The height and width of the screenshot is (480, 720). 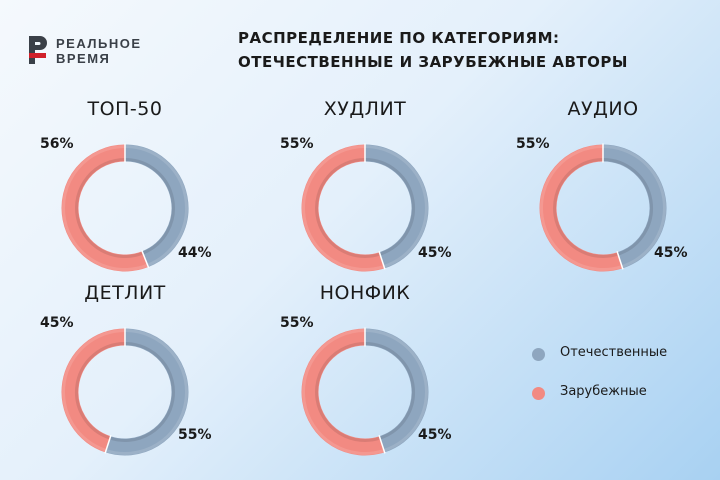 I want to click on domestic-percent-label: 55%, so click(x=195, y=435).